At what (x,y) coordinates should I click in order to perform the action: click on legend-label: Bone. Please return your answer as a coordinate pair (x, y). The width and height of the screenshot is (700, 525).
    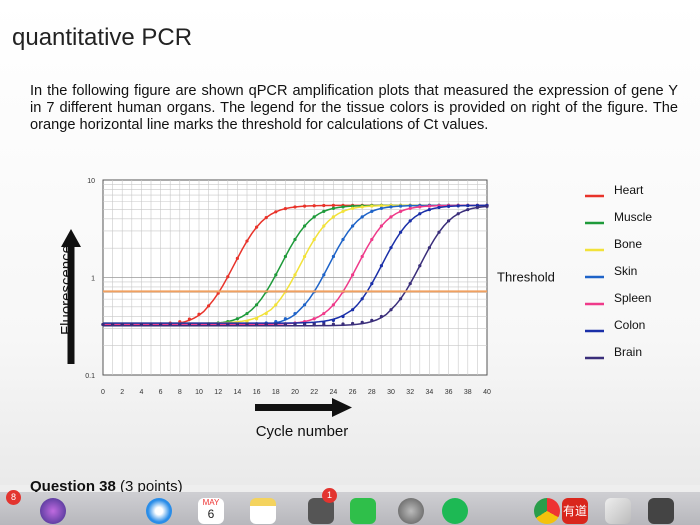
    Looking at the image, I should click on (628, 244).